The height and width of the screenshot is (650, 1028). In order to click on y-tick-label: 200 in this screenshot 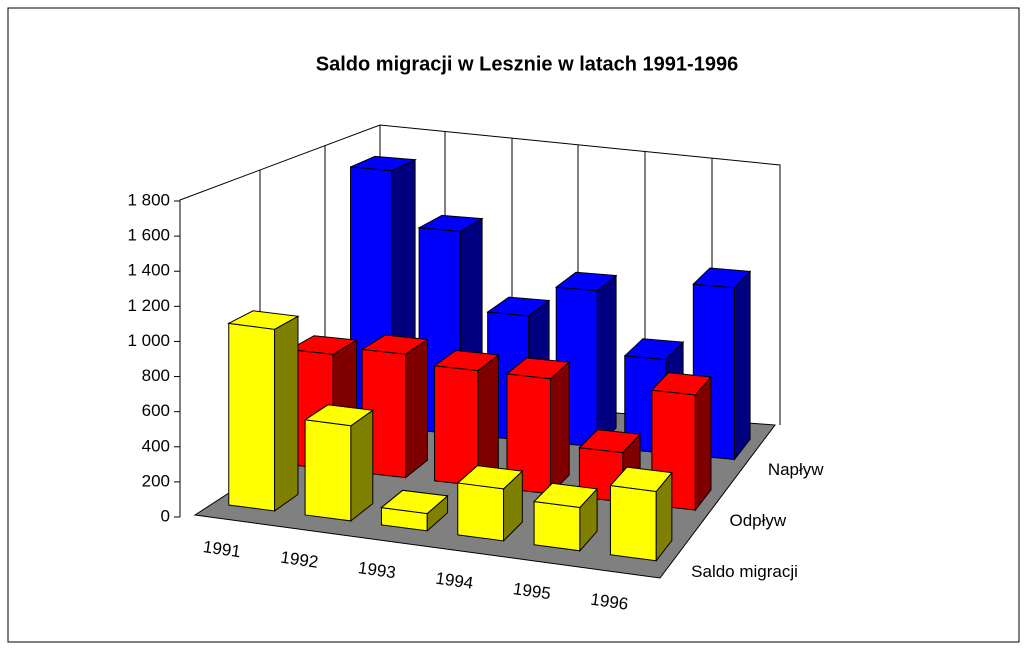, I will do `click(156, 480)`.